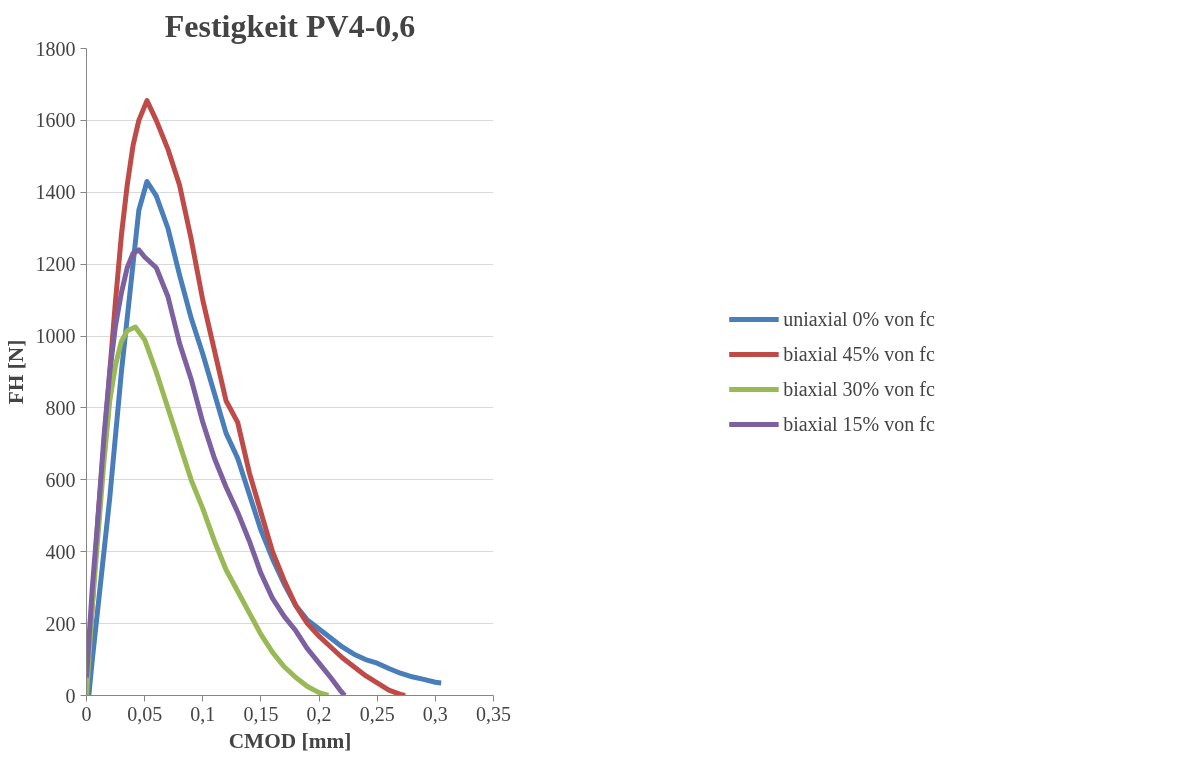  What do you see at coordinates (493, 713) in the screenshot?
I see `x-tick-label: 0,35` at bounding box center [493, 713].